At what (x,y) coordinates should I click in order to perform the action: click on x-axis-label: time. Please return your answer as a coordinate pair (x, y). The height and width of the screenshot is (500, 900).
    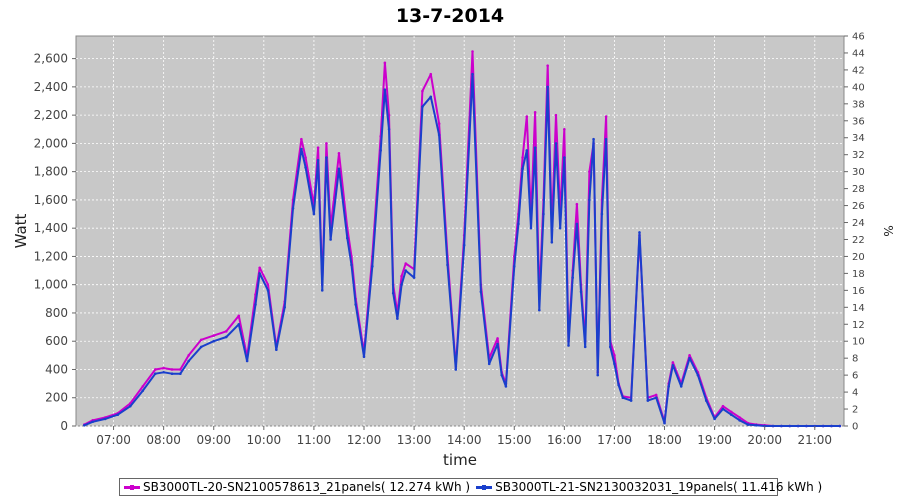
    Looking at the image, I should click on (460, 460).